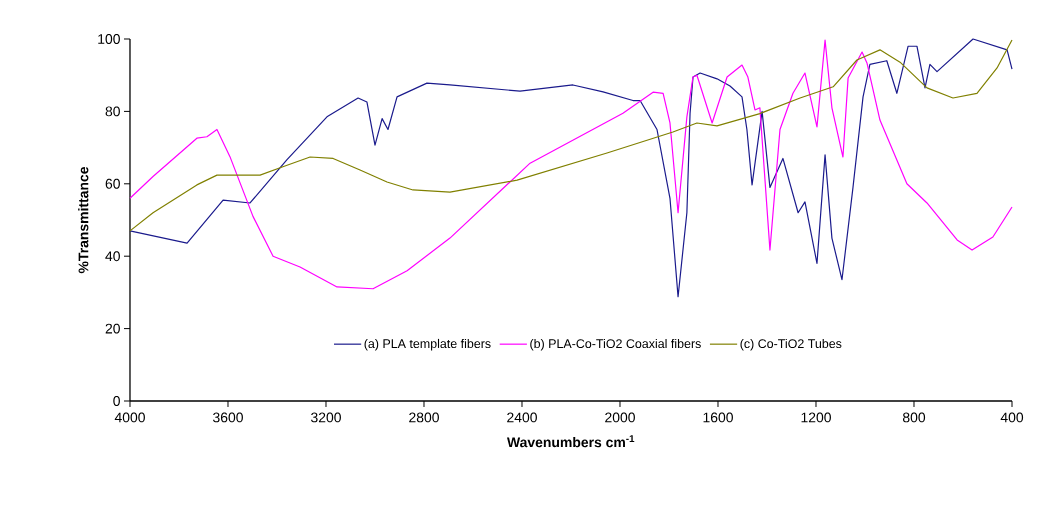  What do you see at coordinates (112, 183) in the screenshot?
I see `y-tick-label: 60` at bounding box center [112, 183].